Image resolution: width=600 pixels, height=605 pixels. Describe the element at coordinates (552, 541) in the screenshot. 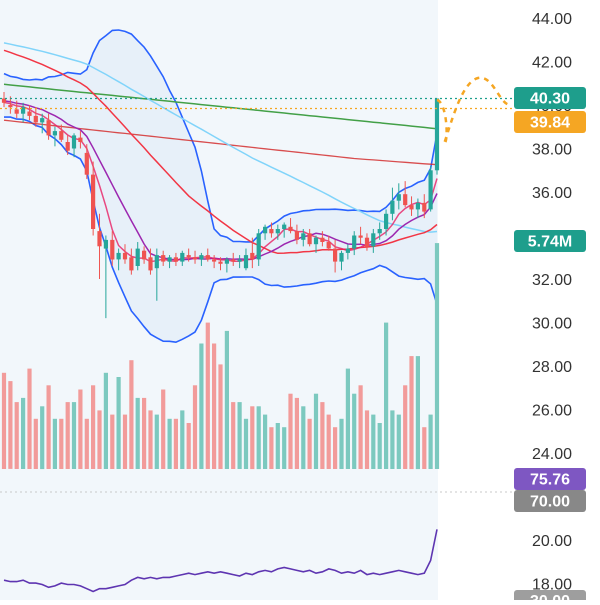

I see `price-tick-label: 20.00` at that location.